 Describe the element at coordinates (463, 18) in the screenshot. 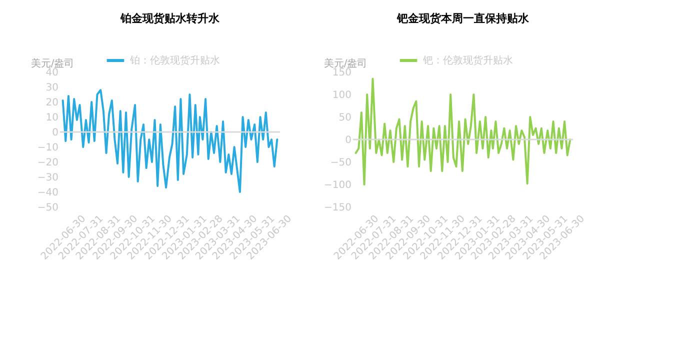

I see `chart-title: 钯金现货本周一直保持贴水` at that location.